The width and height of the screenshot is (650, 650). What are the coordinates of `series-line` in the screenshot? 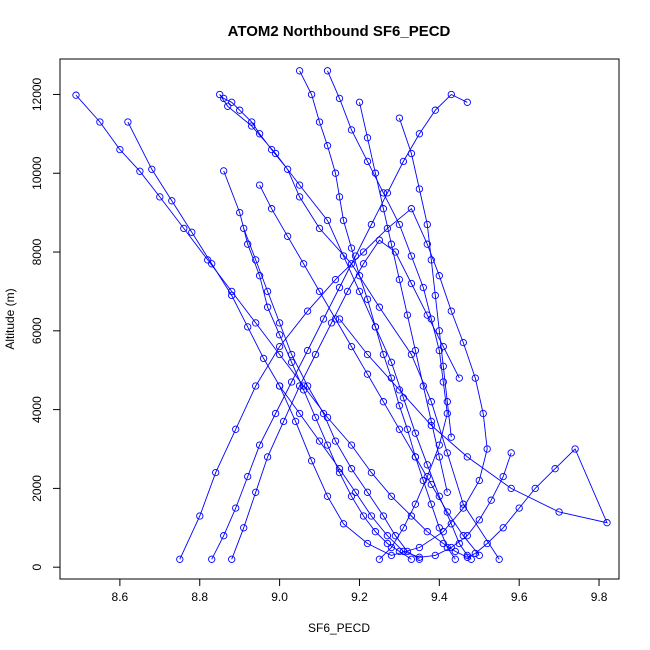 It's located at (331, 394).